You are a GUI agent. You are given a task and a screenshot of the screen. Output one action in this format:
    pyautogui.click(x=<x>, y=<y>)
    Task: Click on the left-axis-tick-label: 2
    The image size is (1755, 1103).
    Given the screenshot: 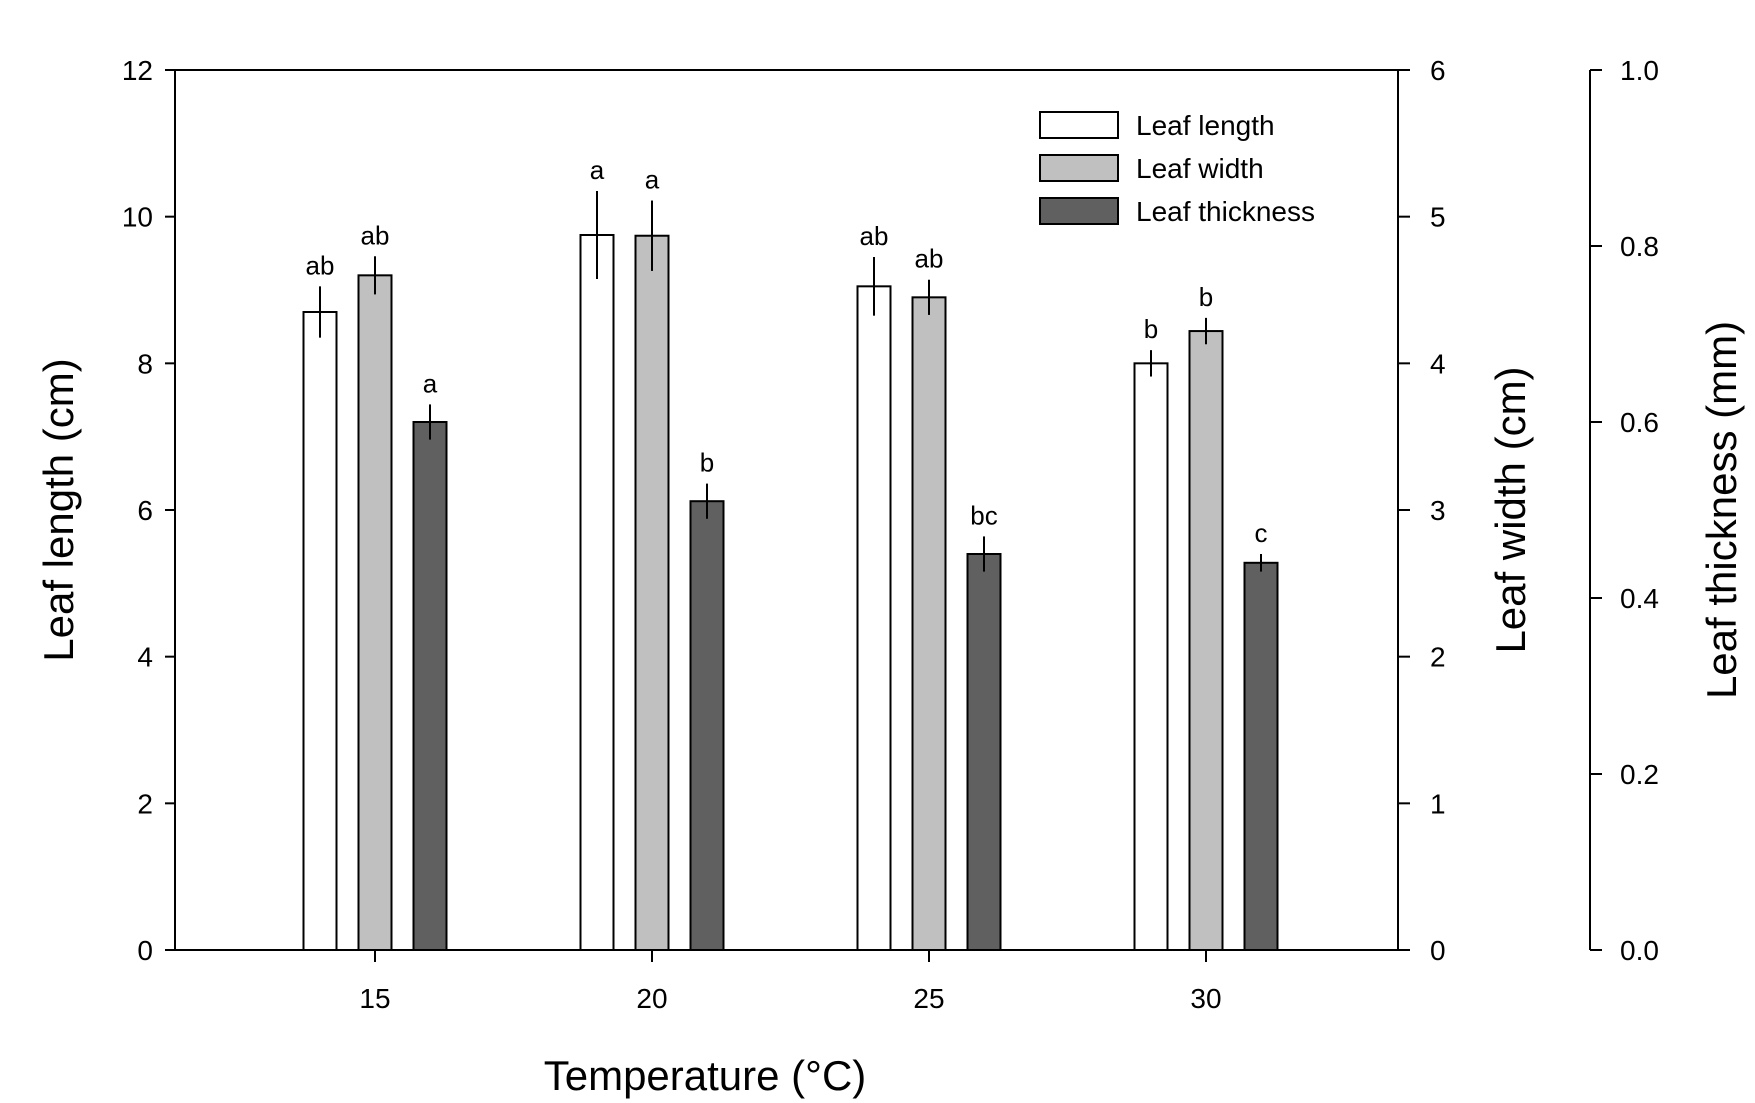 What is the action you would take?
    pyautogui.click(x=145, y=803)
    